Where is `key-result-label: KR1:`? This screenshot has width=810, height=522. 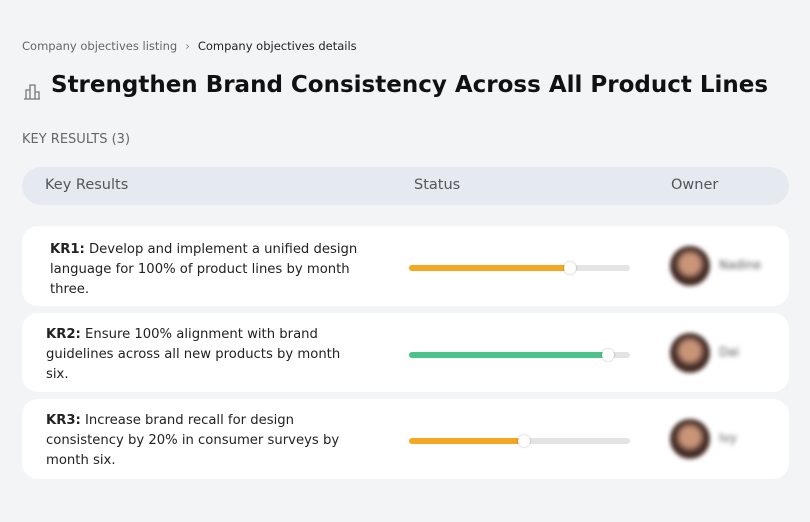 key-result-label: KR1: is located at coordinates (67, 249).